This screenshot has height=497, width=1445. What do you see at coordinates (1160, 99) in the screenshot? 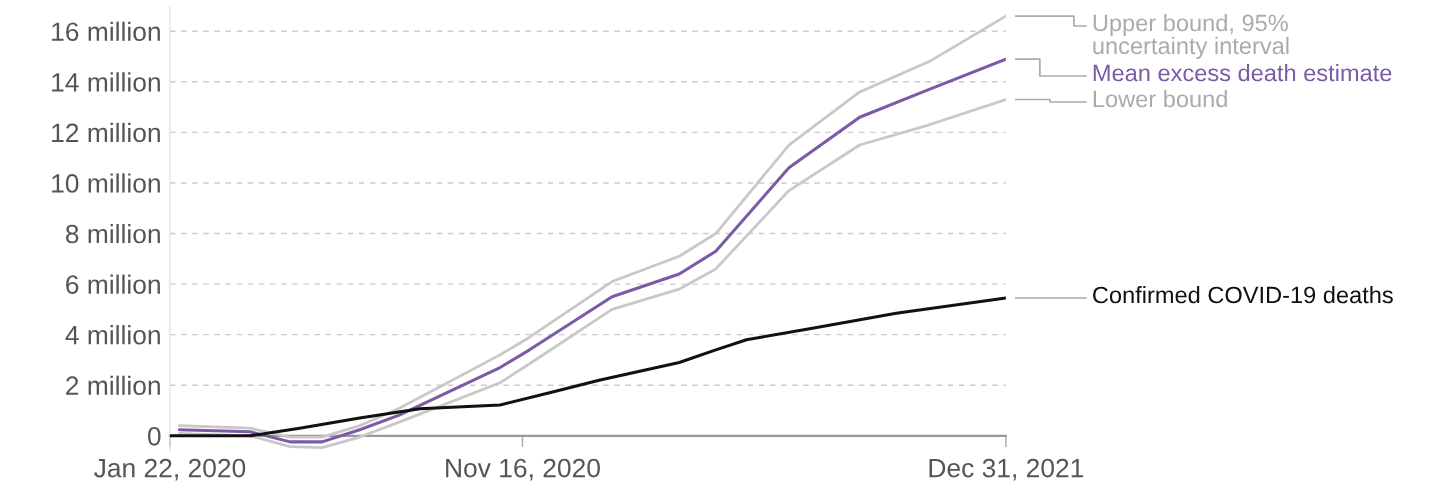
I see `text: Lower bound` at bounding box center [1160, 99].